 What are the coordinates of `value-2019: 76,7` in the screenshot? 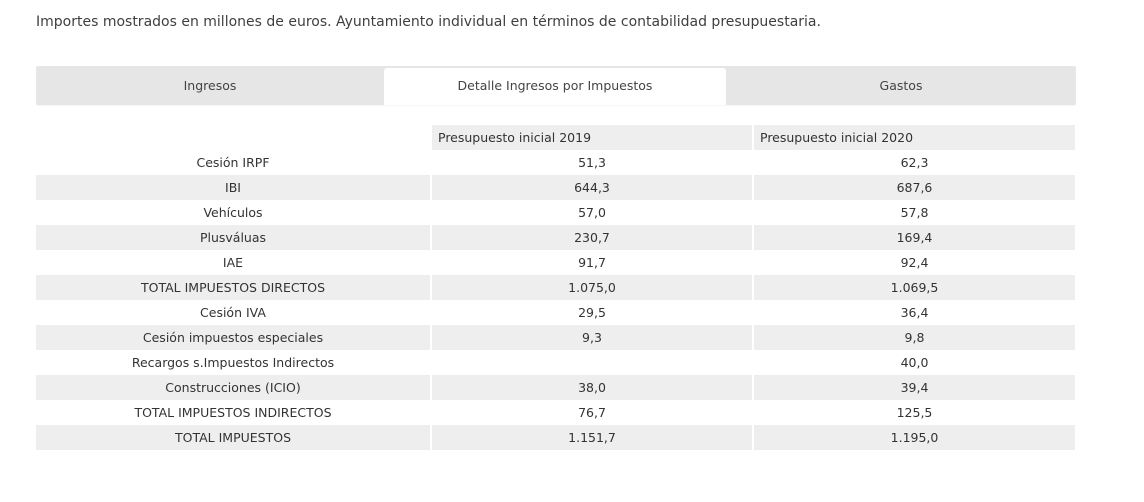 It's located at (591, 412).